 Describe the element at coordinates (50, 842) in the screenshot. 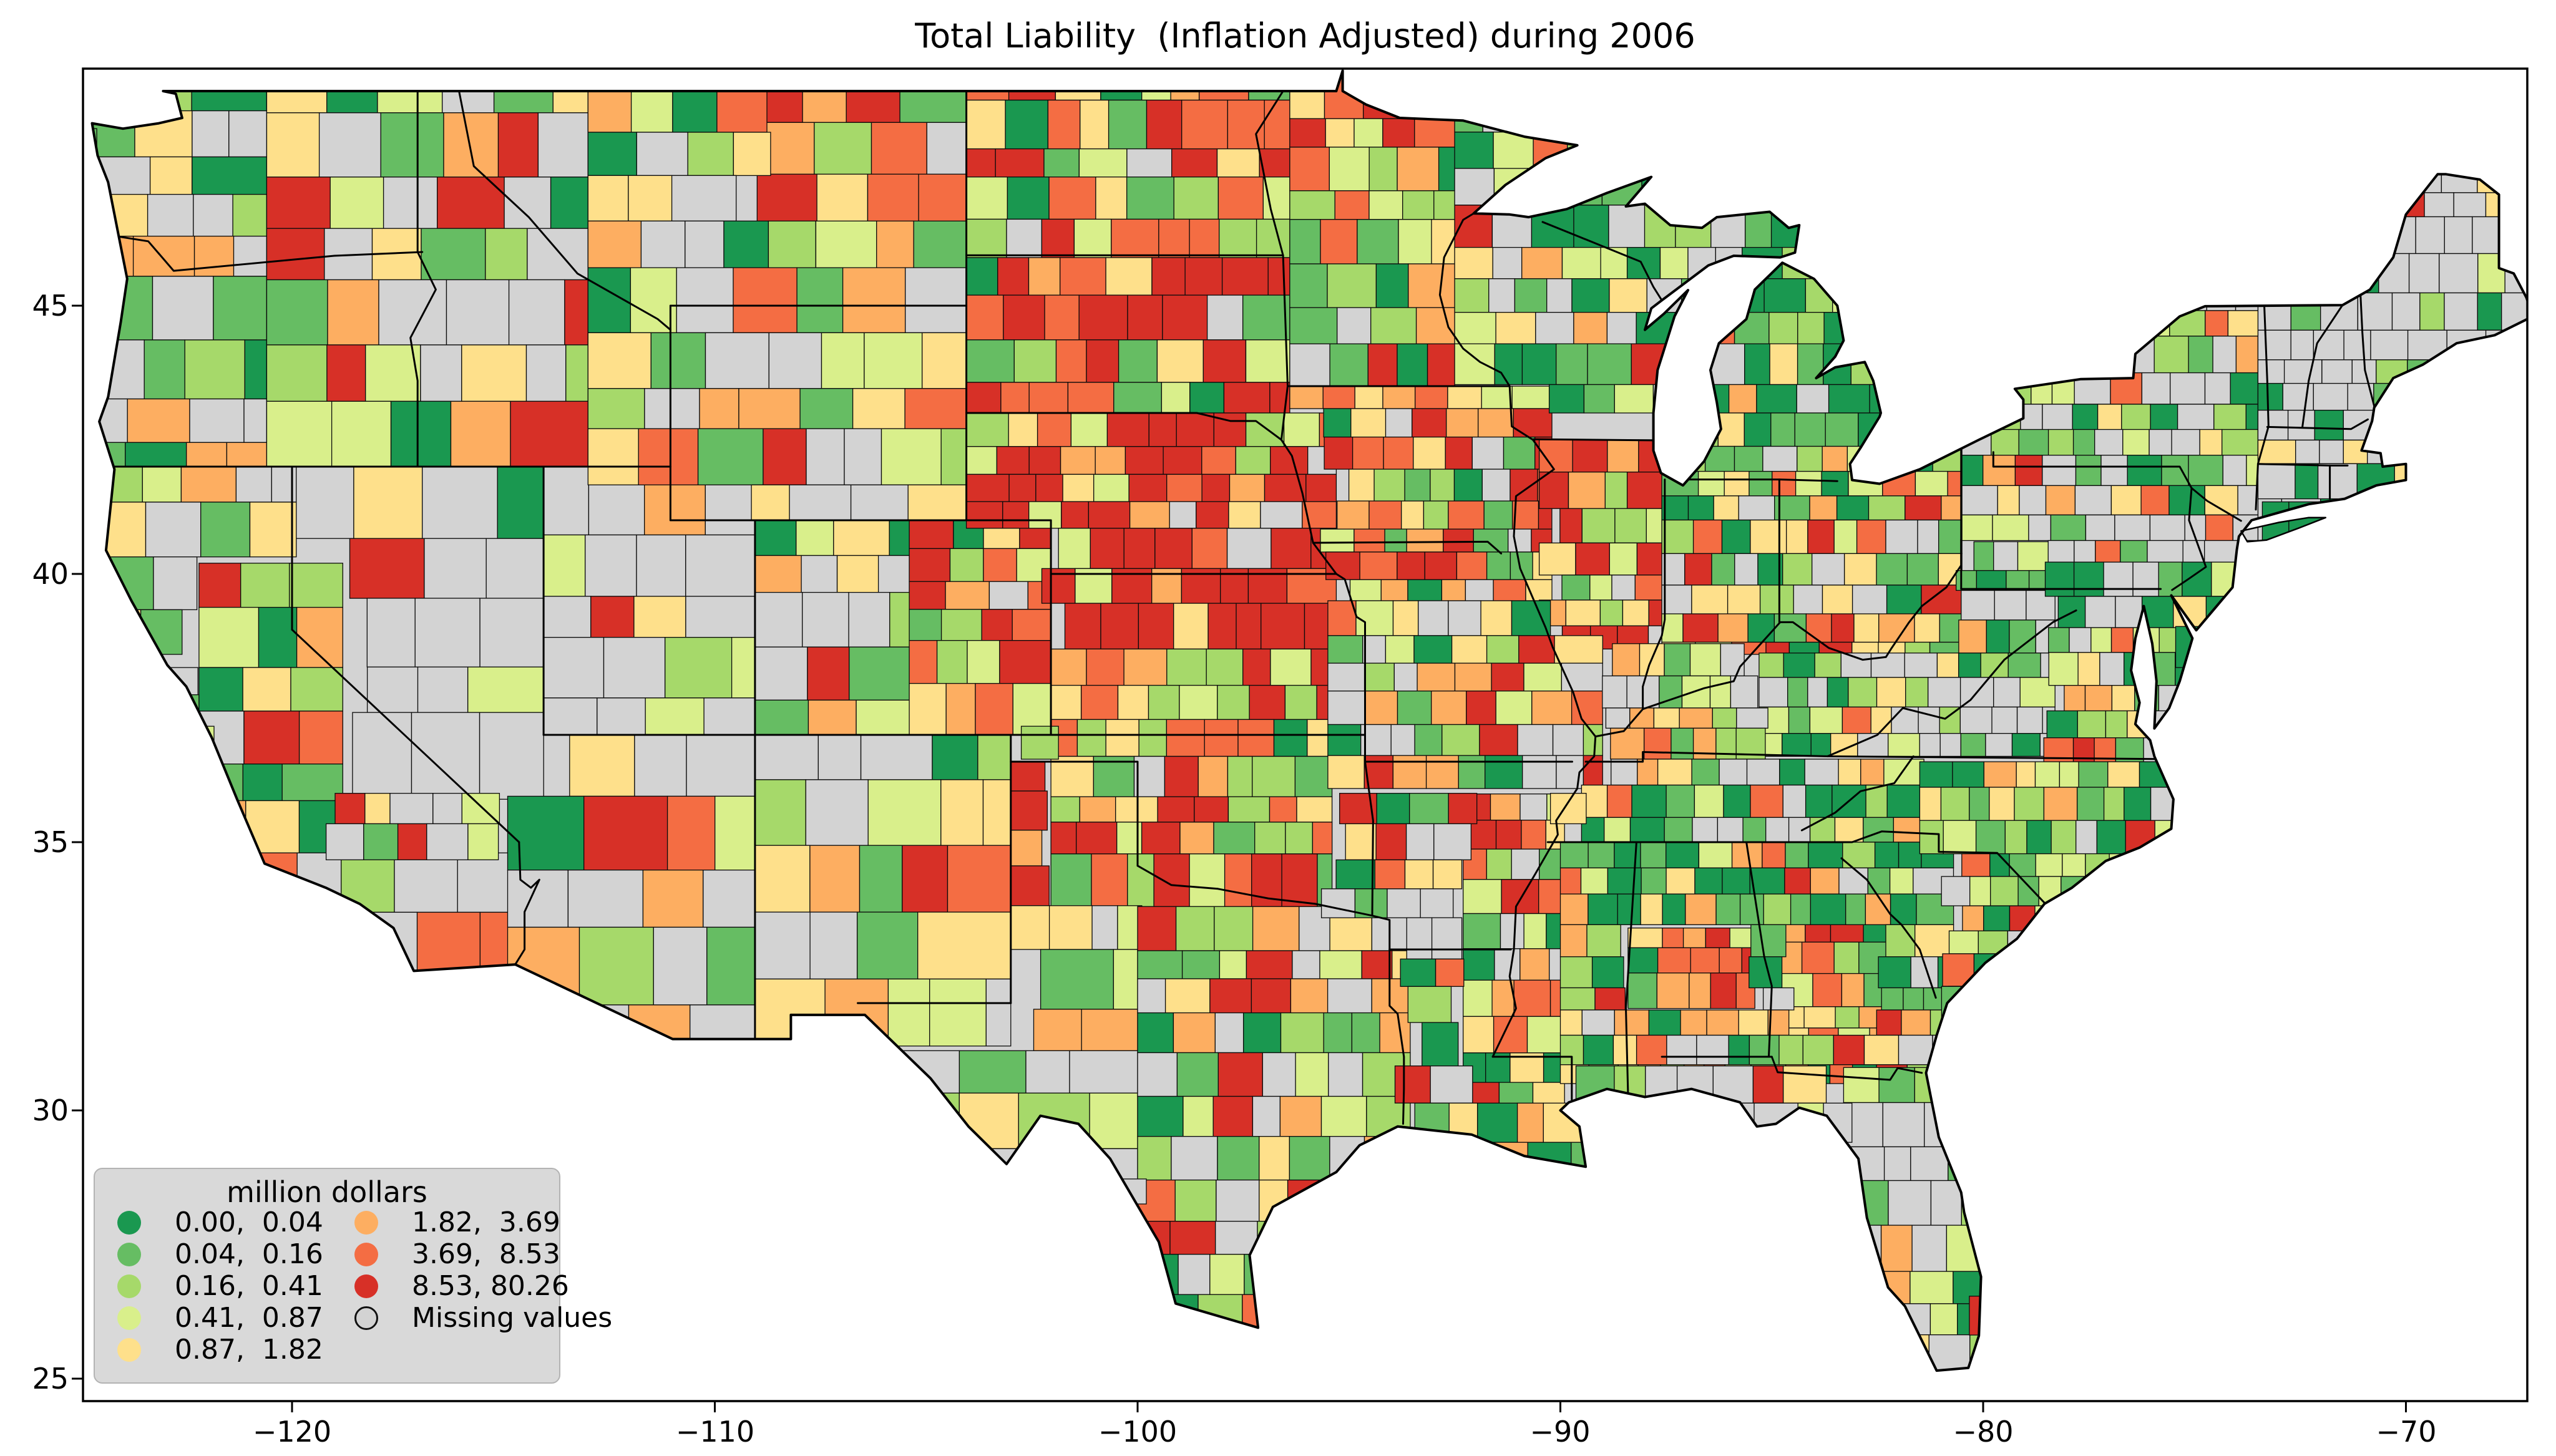

I see `y-axis-tick-label: 35` at that location.